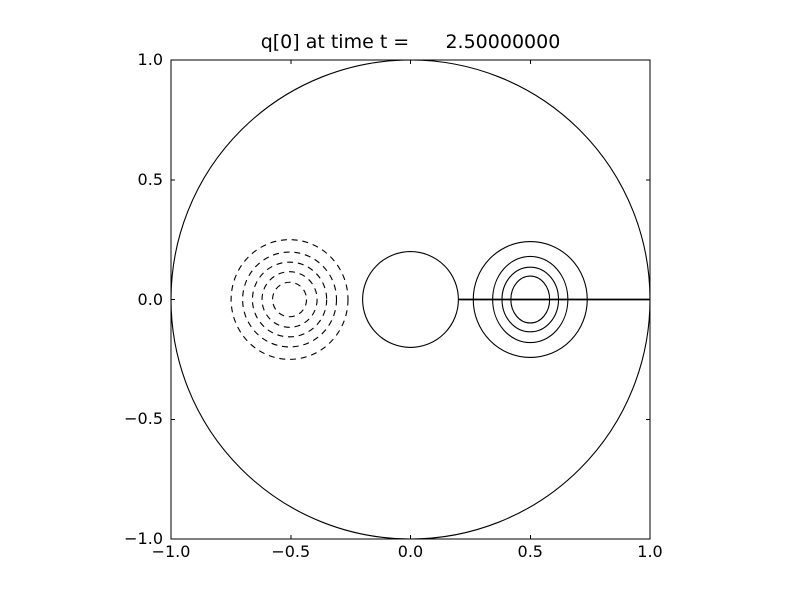  What do you see at coordinates (171, 551) in the screenshot?
I see `x-tick-label: −1.0` at bounding box center [171, 551].